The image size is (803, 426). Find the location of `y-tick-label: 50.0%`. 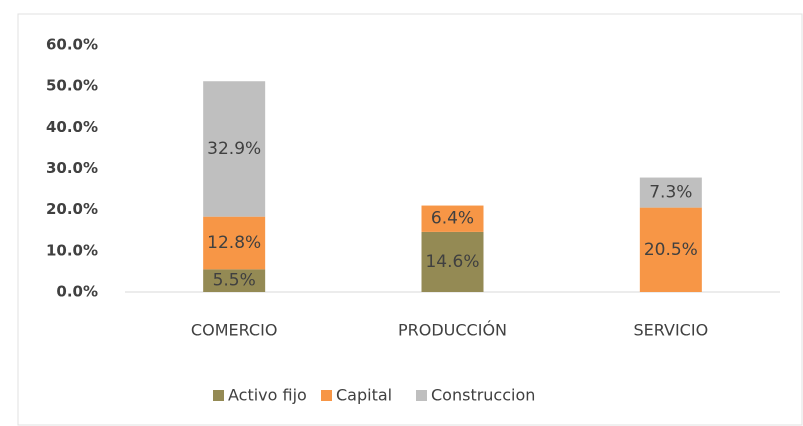

y-tick-label: 50.0% is located at coordinates (72, 86).